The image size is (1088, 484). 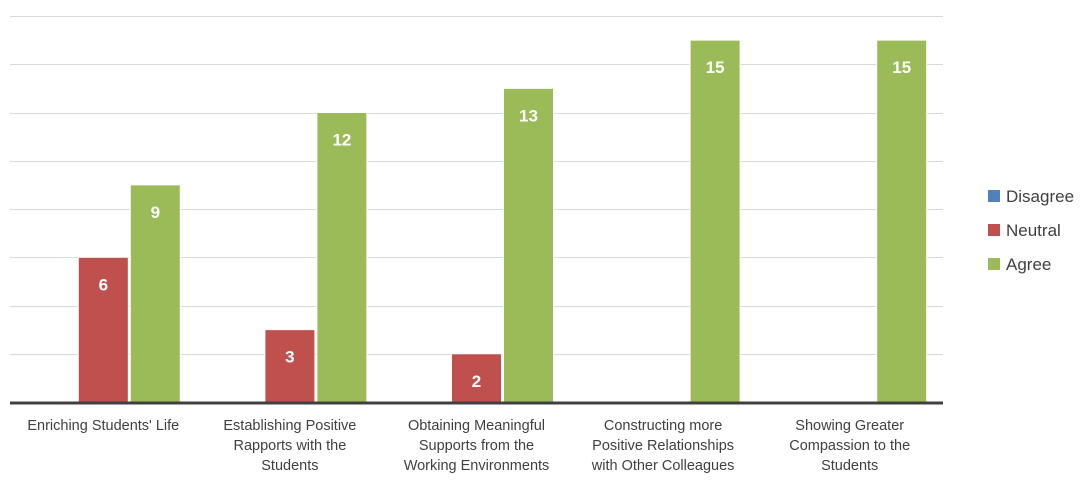 I want to click on legend-swatch-agree, so click(x=994, y=264).